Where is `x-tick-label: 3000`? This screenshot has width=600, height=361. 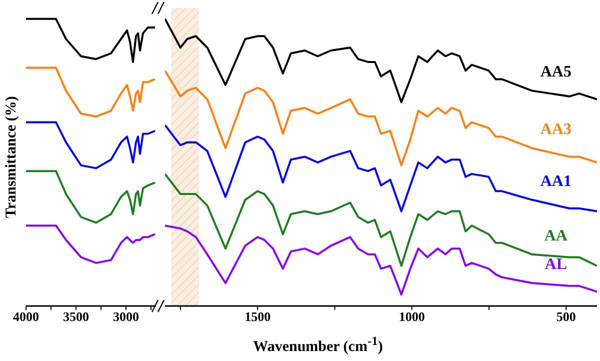 x-tick-label: 3000 is located at coordinates (126, 316).